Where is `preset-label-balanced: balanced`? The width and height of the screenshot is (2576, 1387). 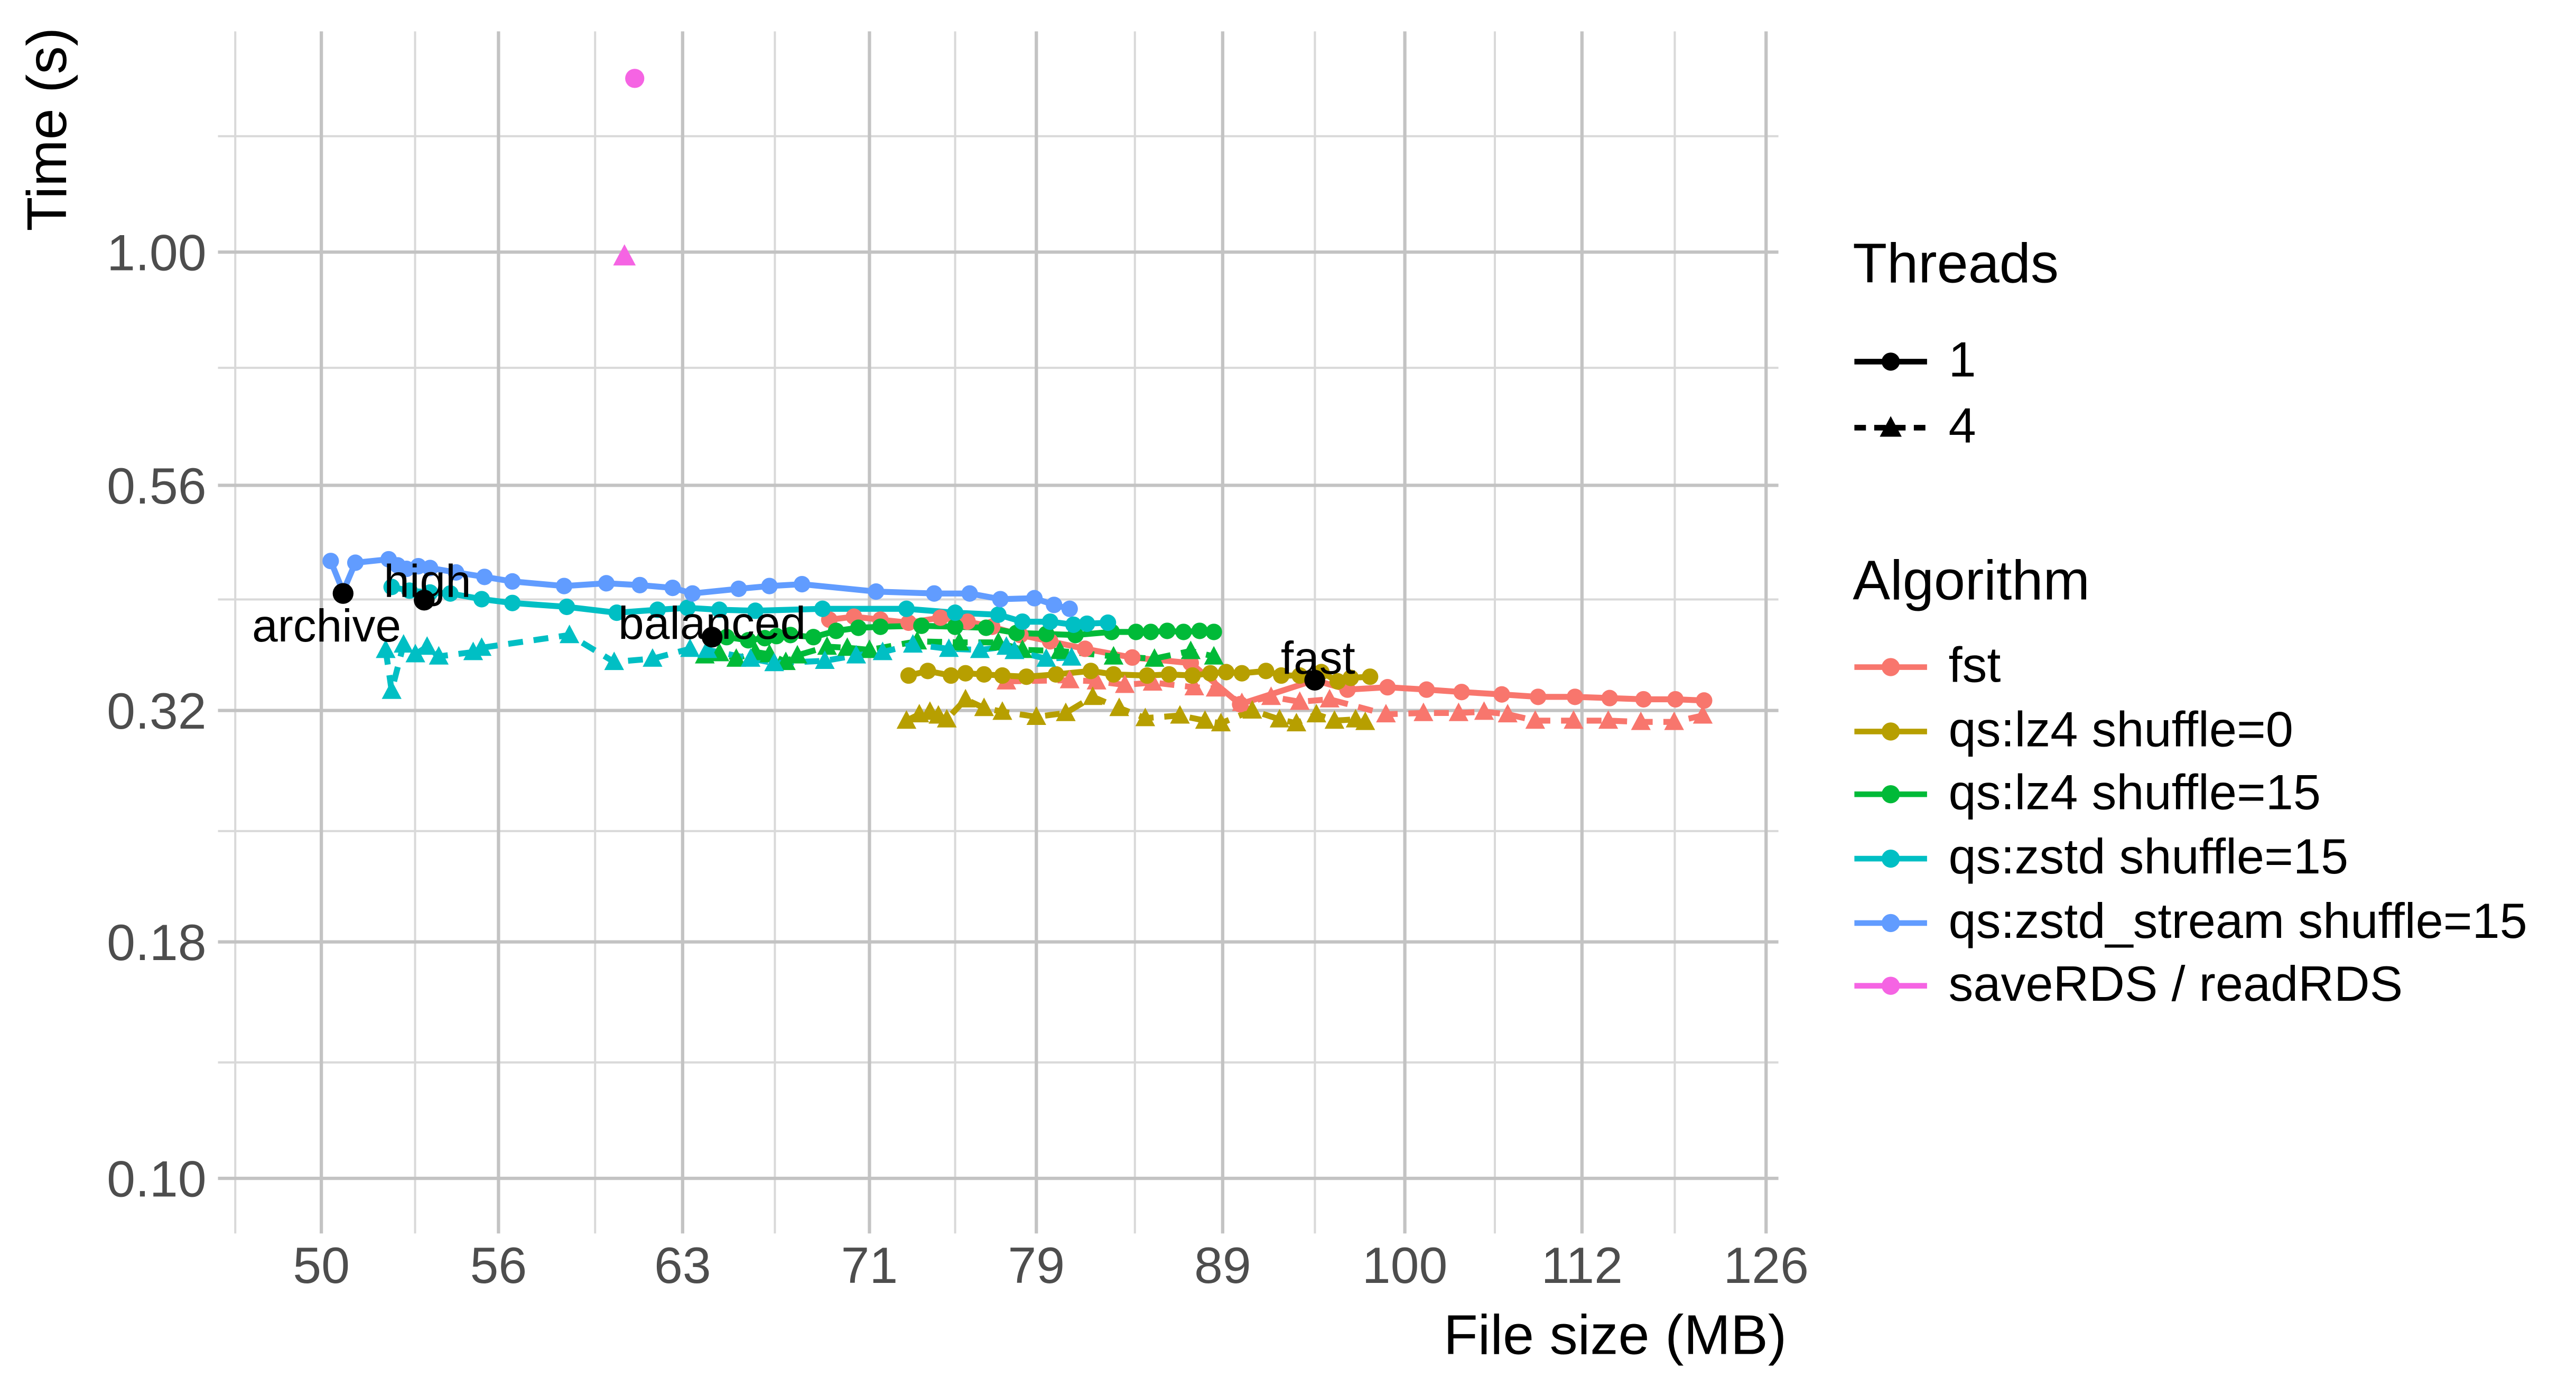
preset-label-balanced: balanced is located at coordinates (712, 623).